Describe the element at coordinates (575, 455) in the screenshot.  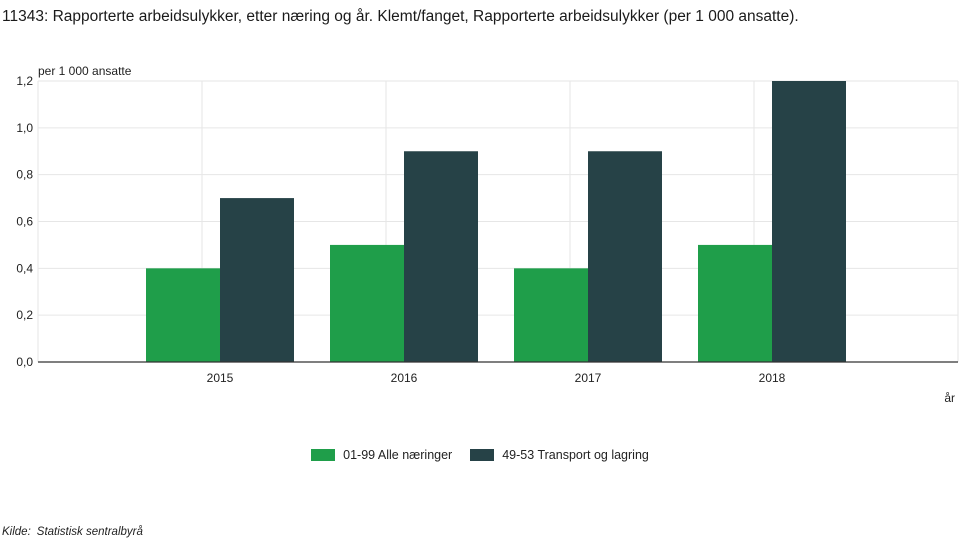
I see `legend-label-series-2: 49-53 Transport og lagring` at that location.